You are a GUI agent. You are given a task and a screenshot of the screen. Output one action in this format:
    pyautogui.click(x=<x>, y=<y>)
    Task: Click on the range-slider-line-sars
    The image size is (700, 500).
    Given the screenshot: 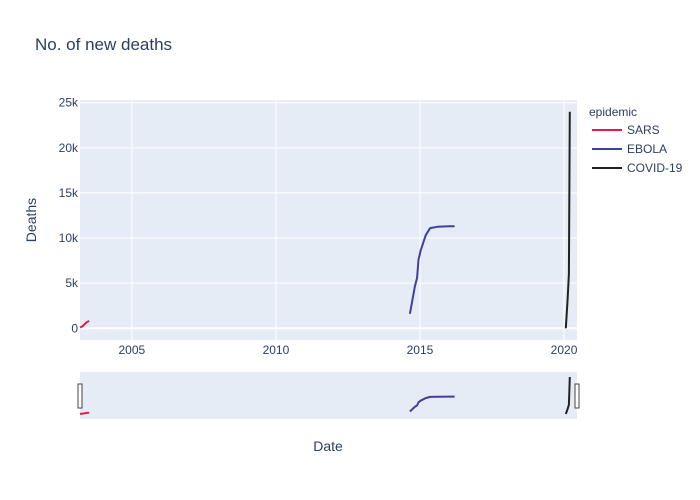 What is the action you would take?
    pyautogui.click(x=84, y=413)
    